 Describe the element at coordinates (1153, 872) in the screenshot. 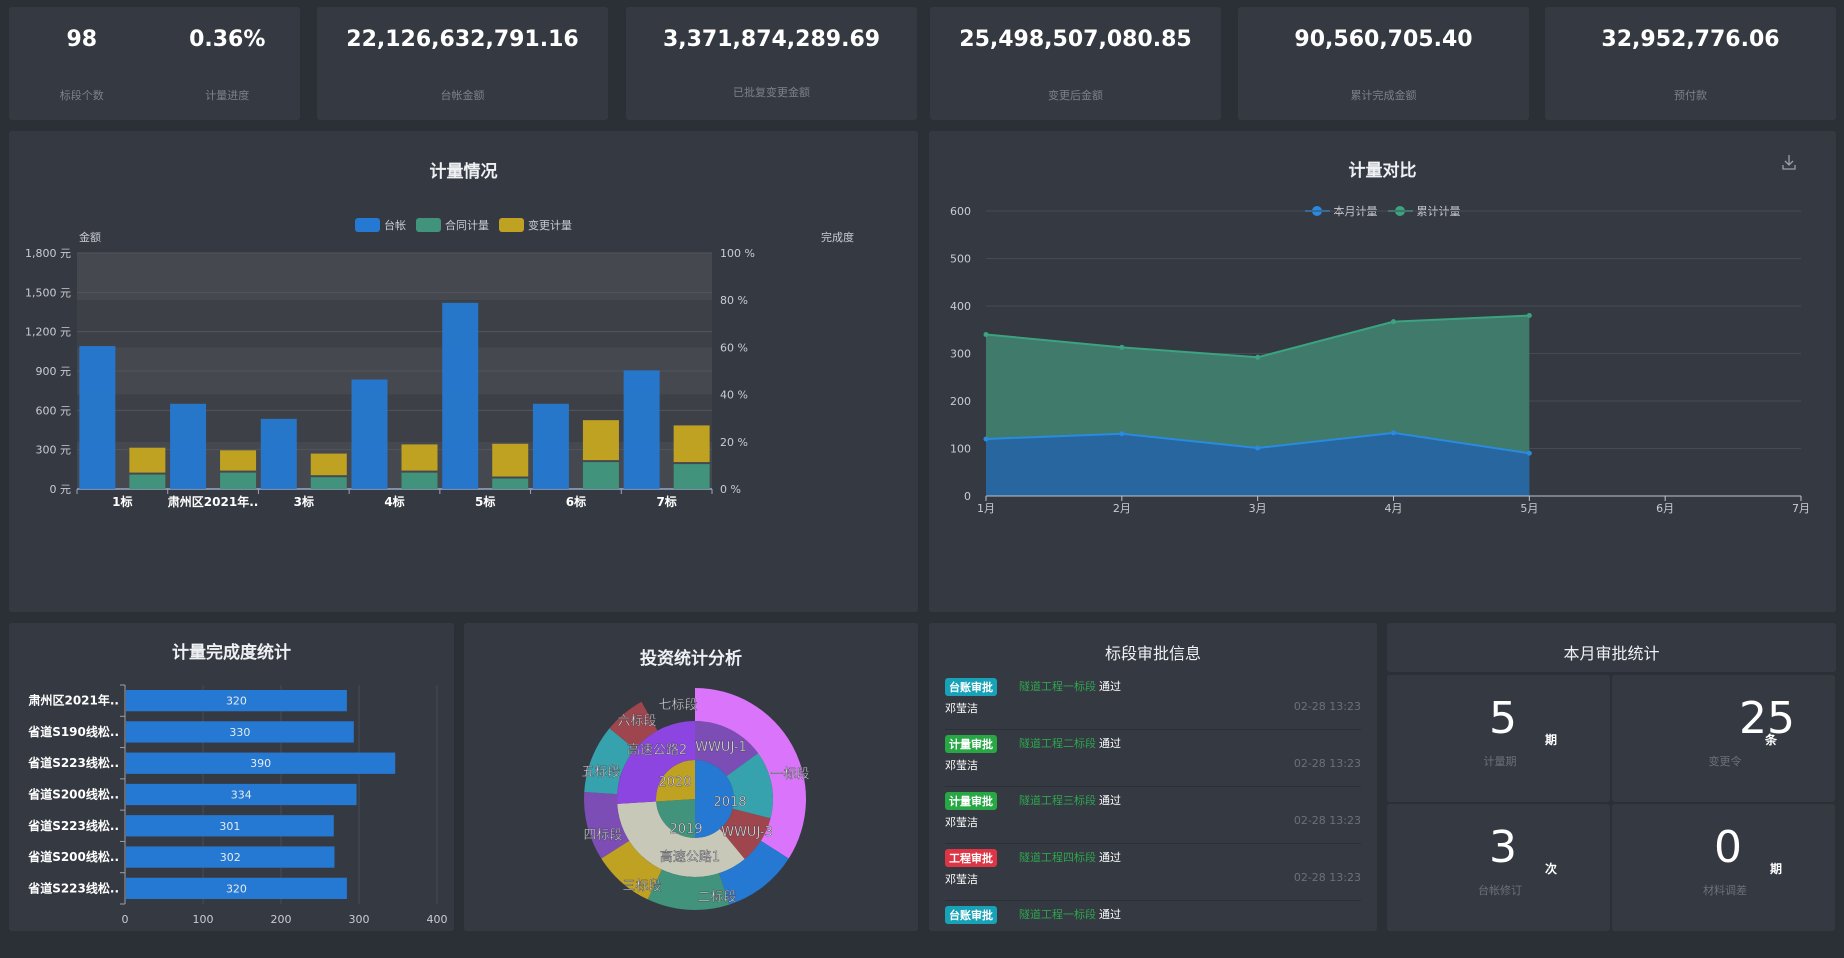

I see `approval-item: 工程审批 隧道工程四标段 通过 邓莹洁 02-28 13:23` at that location.